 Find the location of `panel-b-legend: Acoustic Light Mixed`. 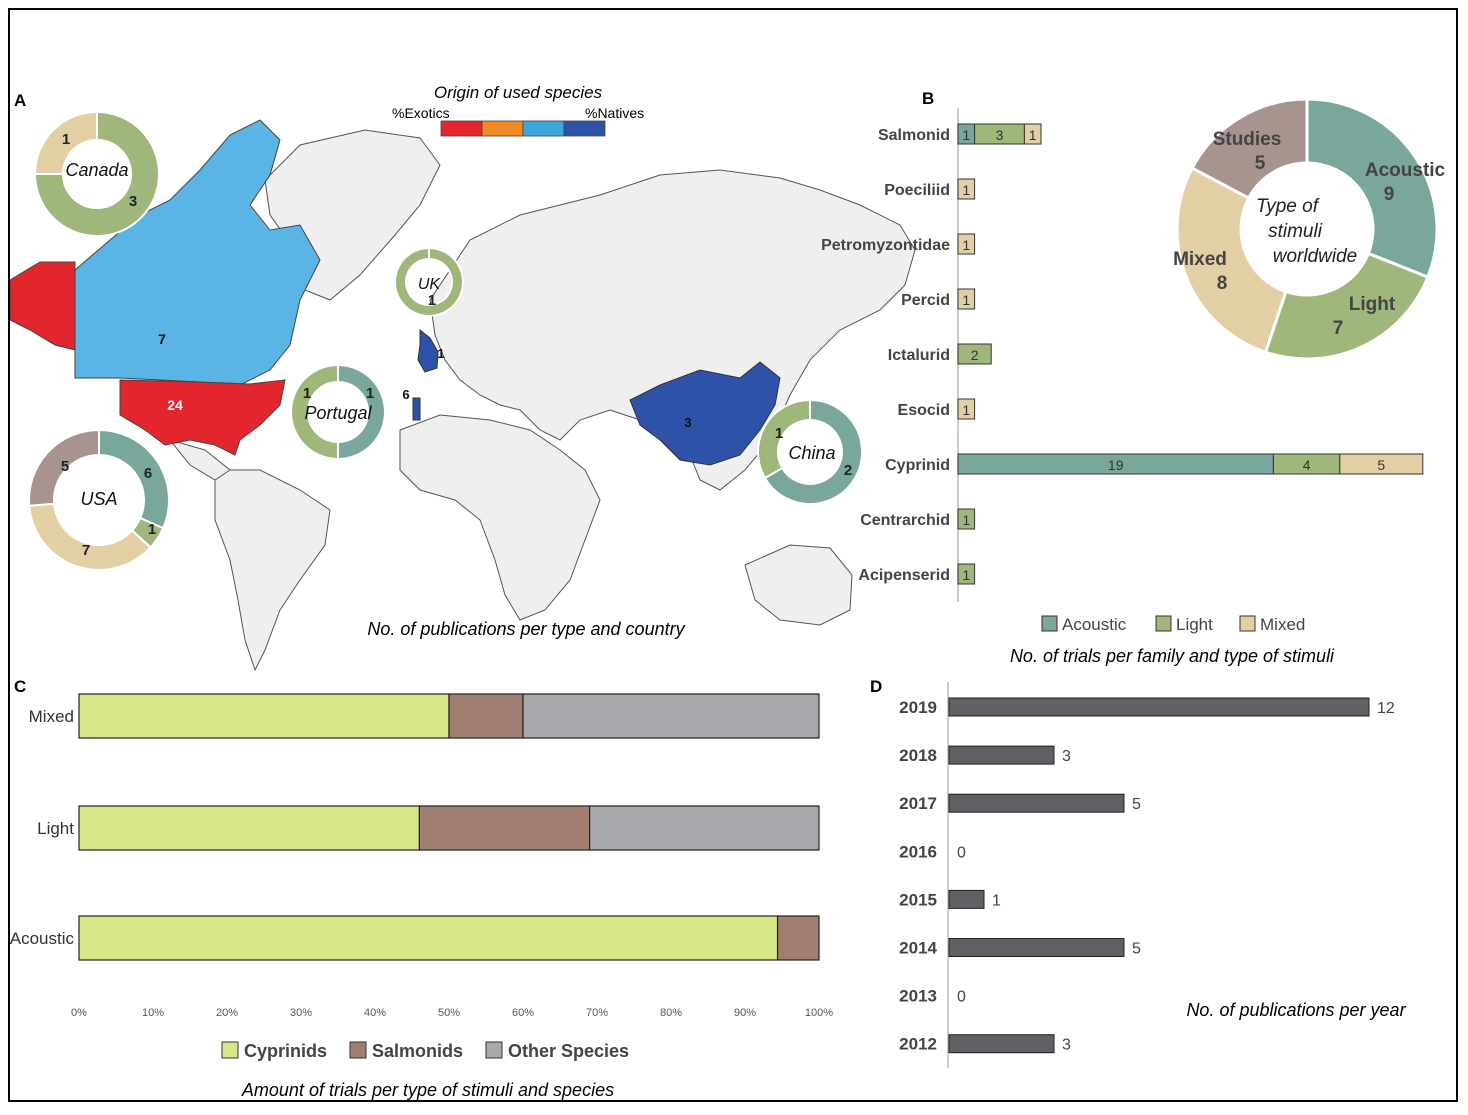

panel-b-legend: Acoustic Light Mixed is located at coordinates (1173, 624).